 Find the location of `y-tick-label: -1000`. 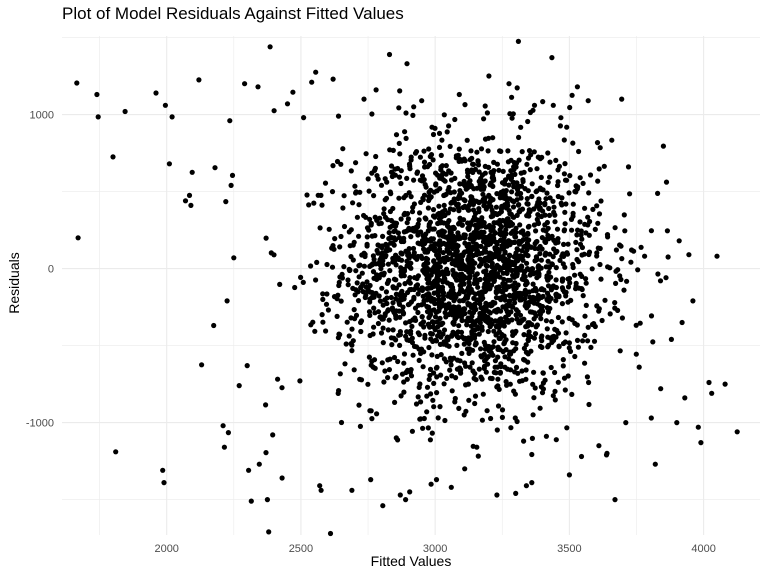

y-tick-label: -1000 is located at coordinates (40, 424).